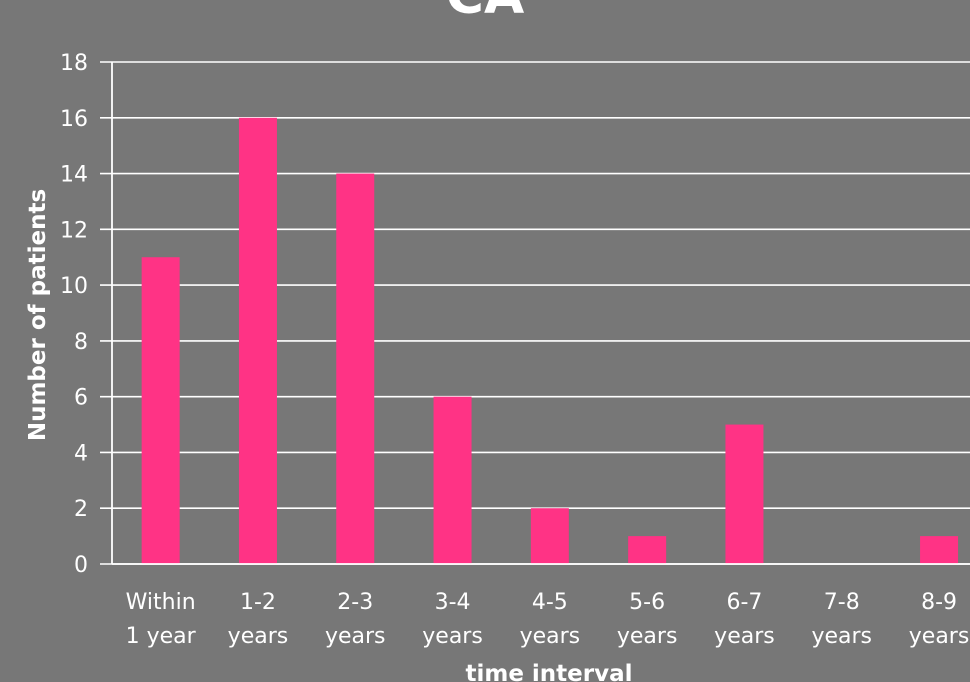  Describe the element at coordinates (939, 602) in the screenshot. I see `x-category-label: 8-9` at that location.